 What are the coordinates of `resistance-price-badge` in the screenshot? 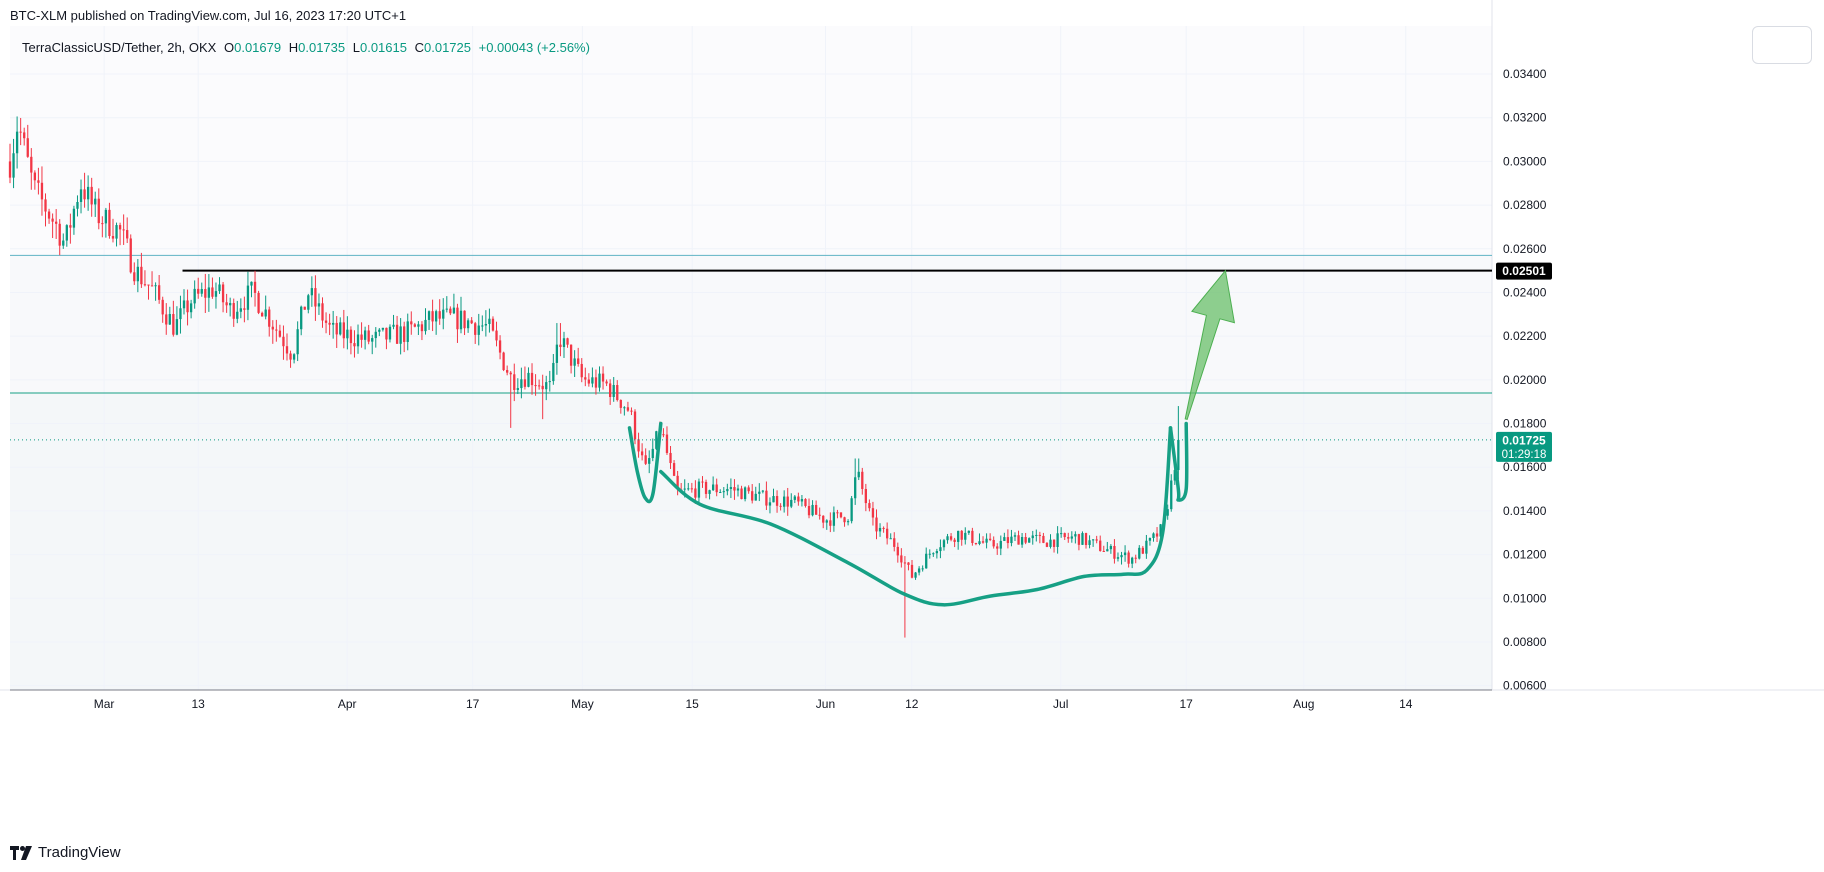 It's located at (1524, 271).